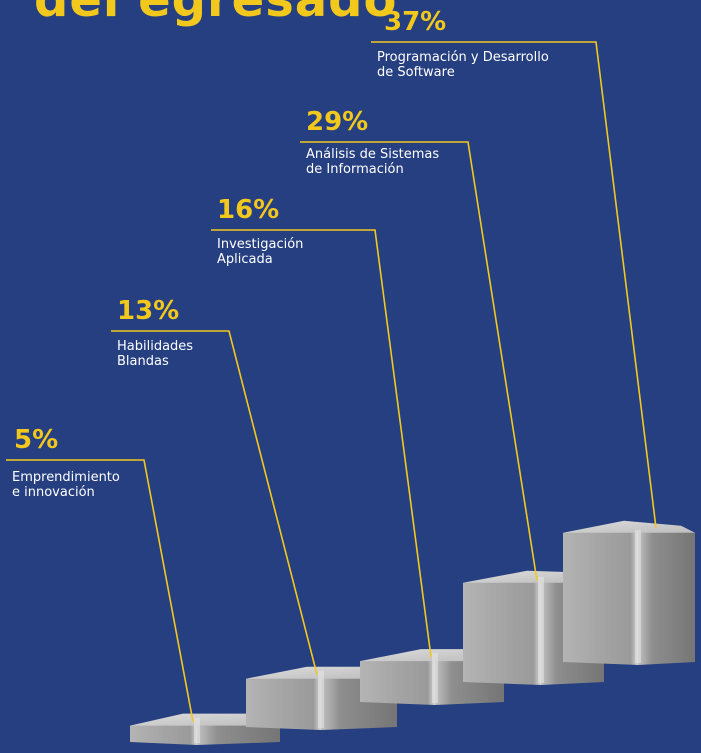 The width and height of the screenshot is (701, 753). Describe the element at coordinates (373, 162) in the screenshot. I see `category-label: Análisis de Sistemas de Información` at that location.